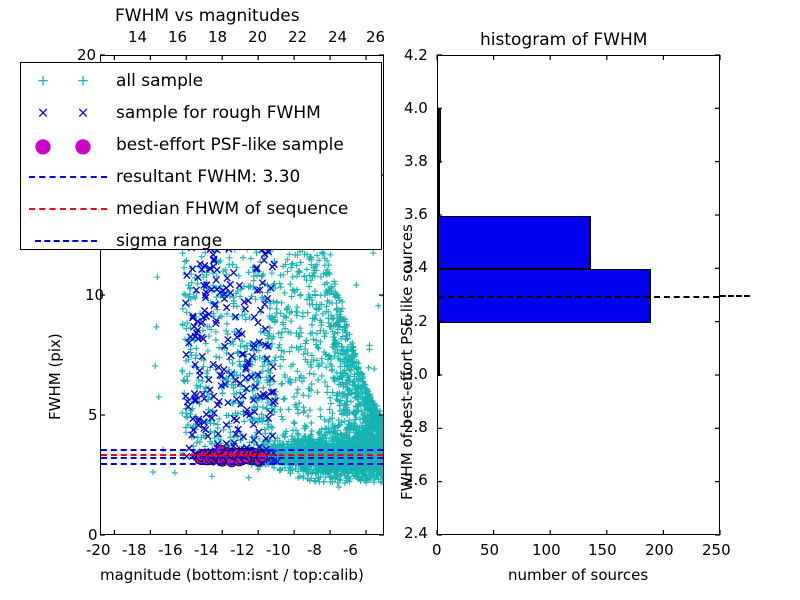  What do you see at coordinates (242, 550) in the screenshot?
I see `bottom-tick-m12: -12` at bounding box center [242, 550].